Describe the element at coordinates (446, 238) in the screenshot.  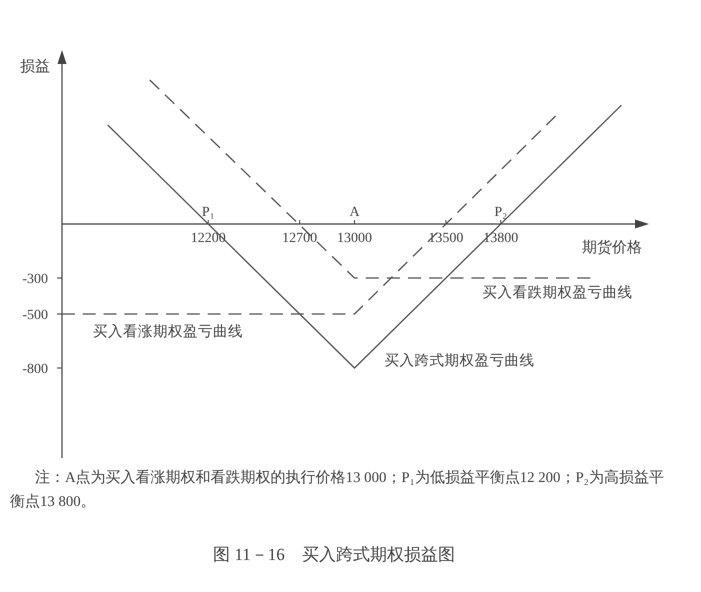
I see `x-tick-label: 13500` at that location.